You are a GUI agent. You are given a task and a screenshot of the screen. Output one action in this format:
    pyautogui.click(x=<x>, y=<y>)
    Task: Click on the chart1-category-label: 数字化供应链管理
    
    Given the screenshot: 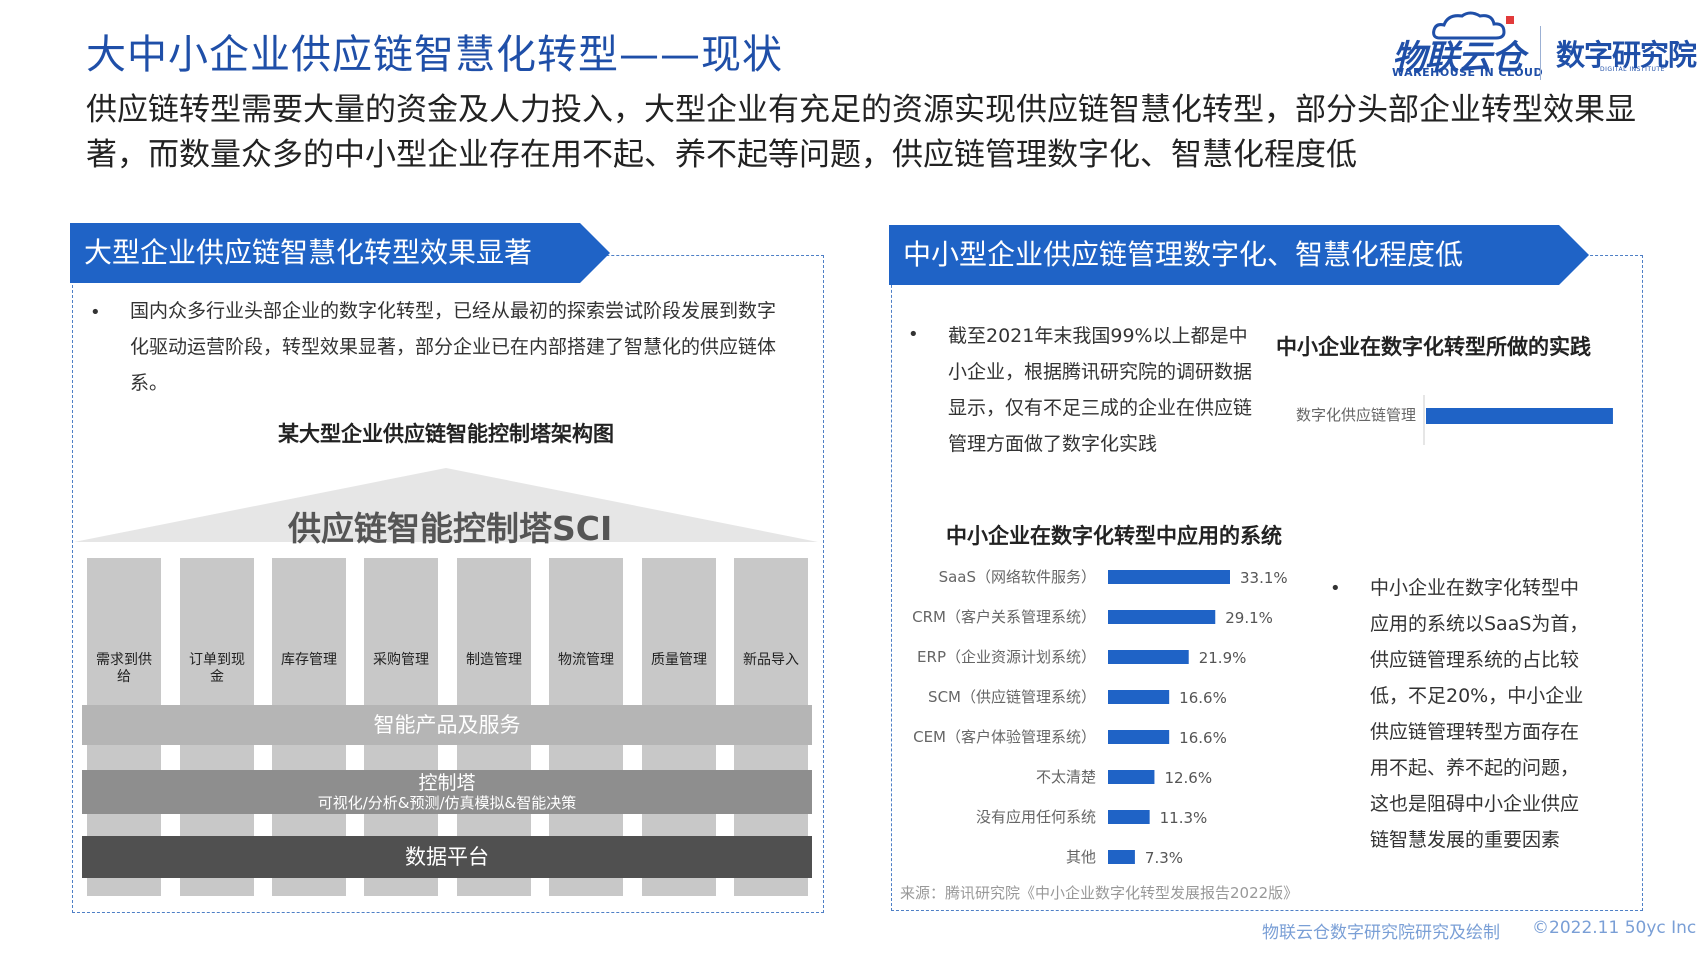 What is the action you would take?
    pyautogui.click(x=1356, y=415)
    